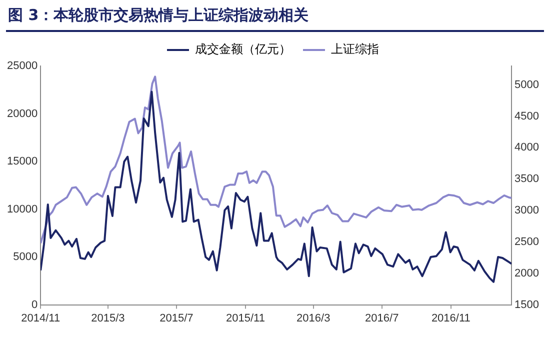  I want to click on x-tick-label: 2016/3, so click(313, 318).